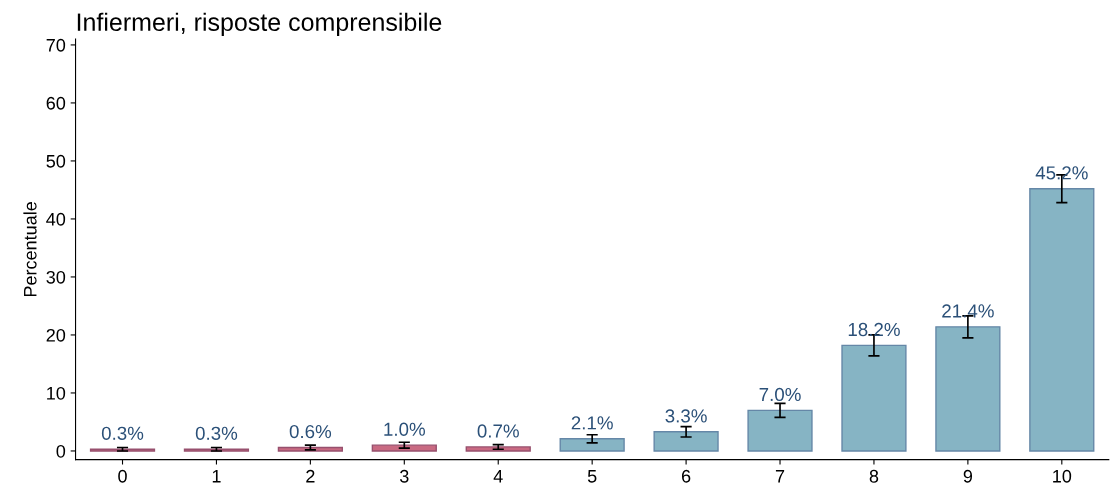 This screenshot has width=1111, height=489. I want to click on data-label: 0.6%, so click(310, 431).